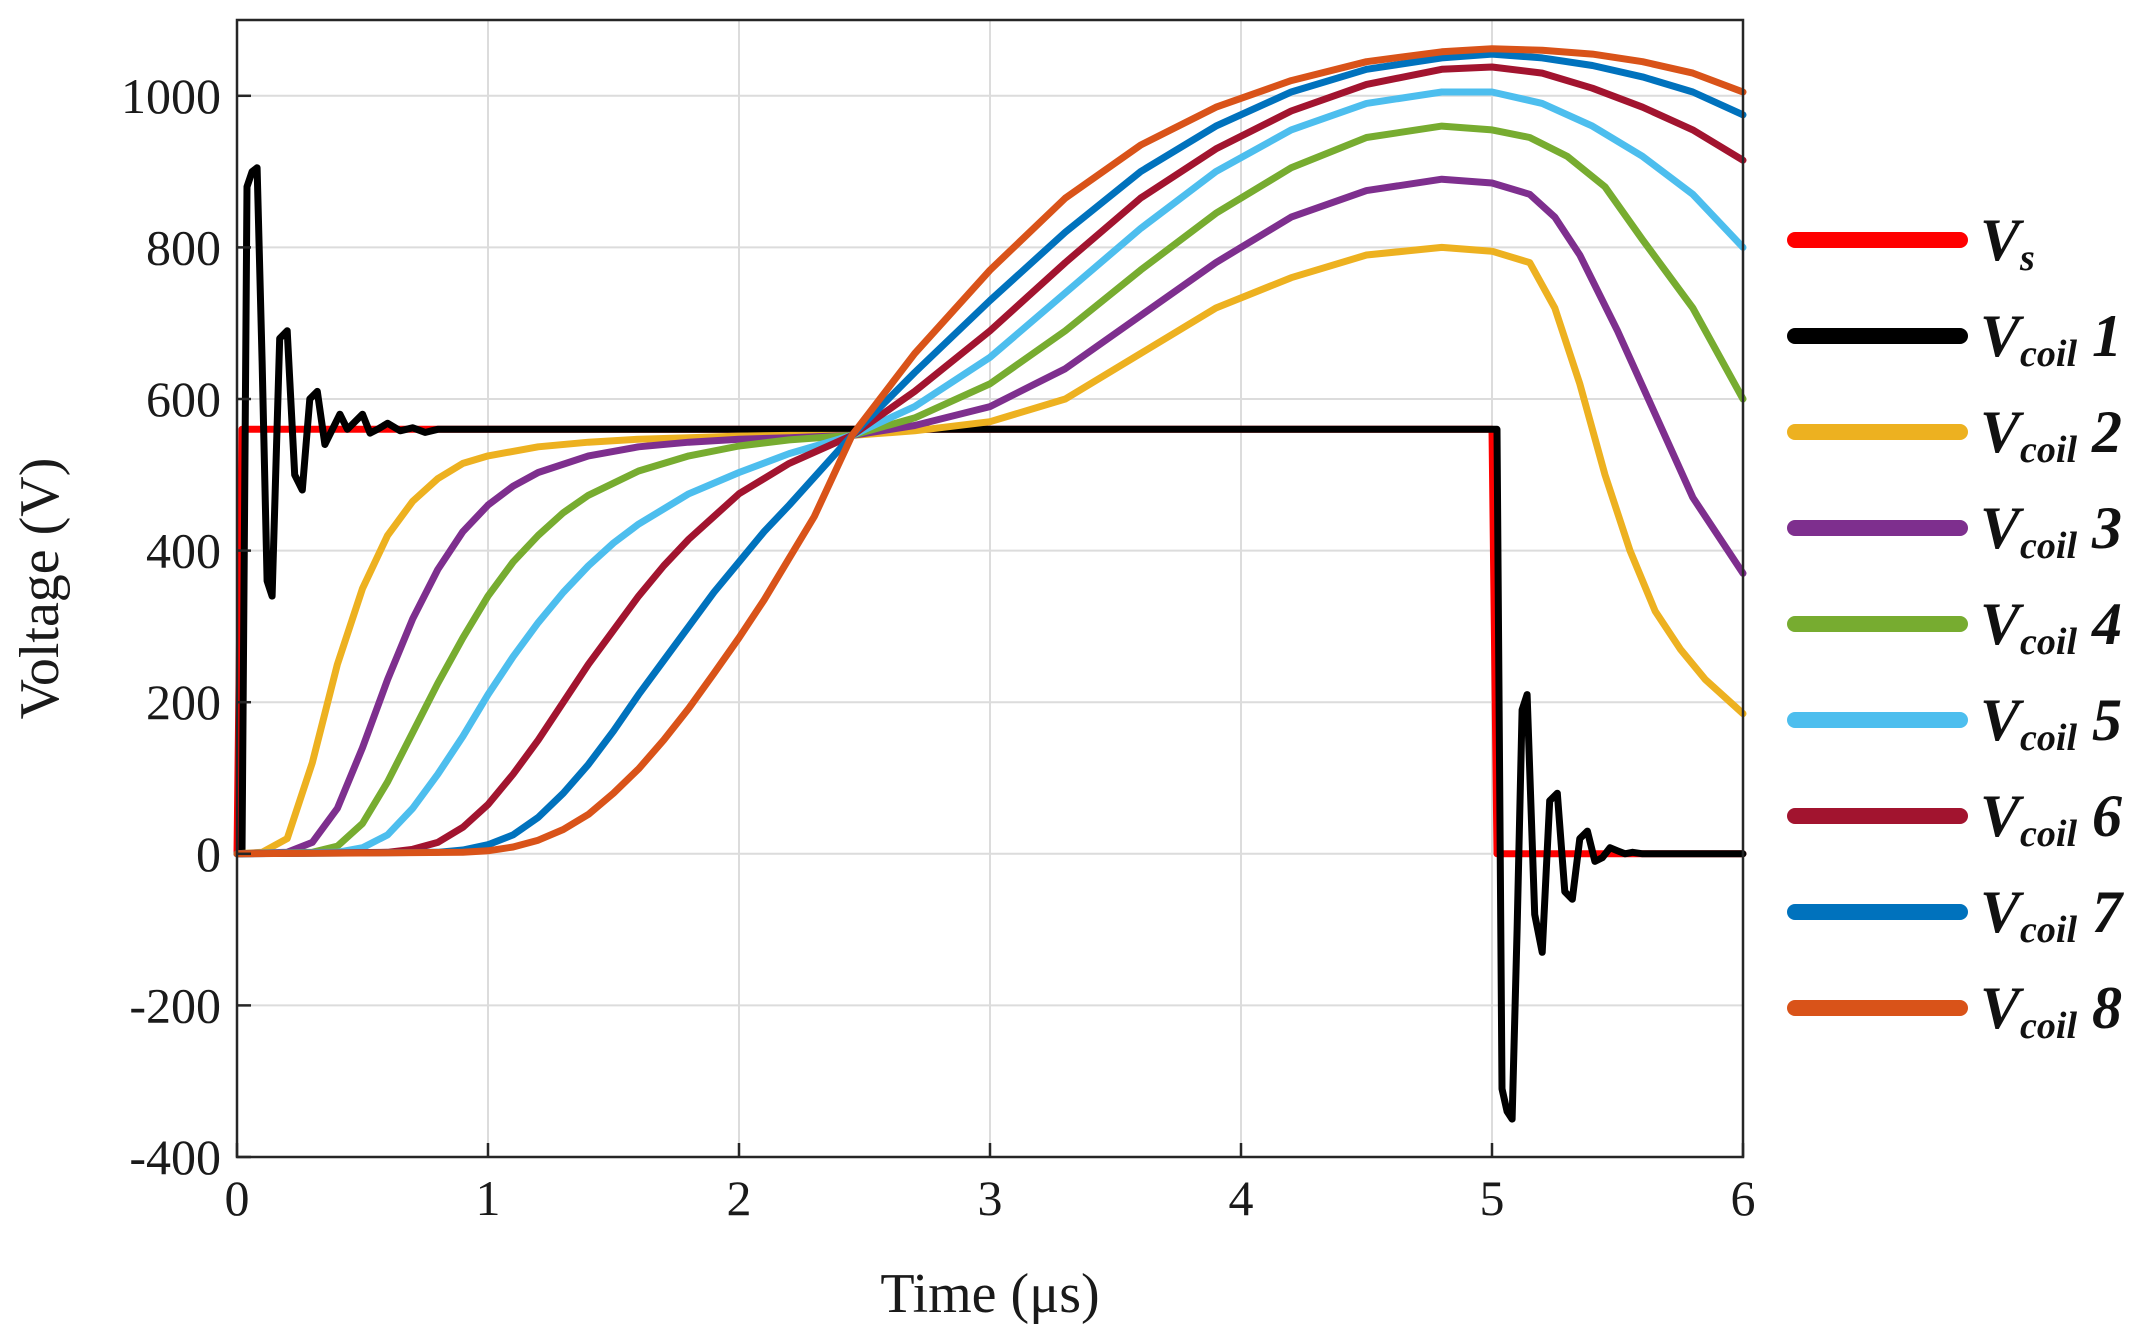  I want to click on x-tick-label: 3, so click(990, 1198).